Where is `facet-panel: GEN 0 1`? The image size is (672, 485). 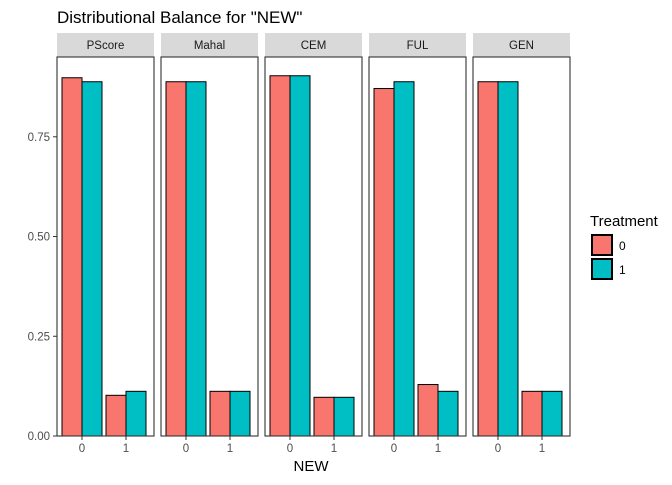 facet-panel: GEN 0 1 is located at coordinates (521, 244).